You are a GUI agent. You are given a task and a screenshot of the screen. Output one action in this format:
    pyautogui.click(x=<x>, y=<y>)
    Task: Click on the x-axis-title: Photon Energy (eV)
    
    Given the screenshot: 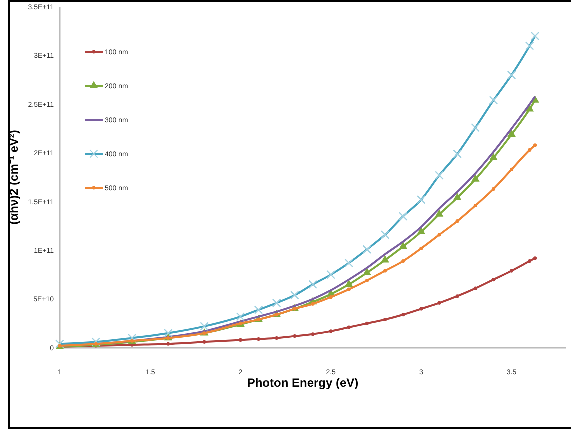 What is the action you would take?
    pyautogui.click(x=303, y=383)
    